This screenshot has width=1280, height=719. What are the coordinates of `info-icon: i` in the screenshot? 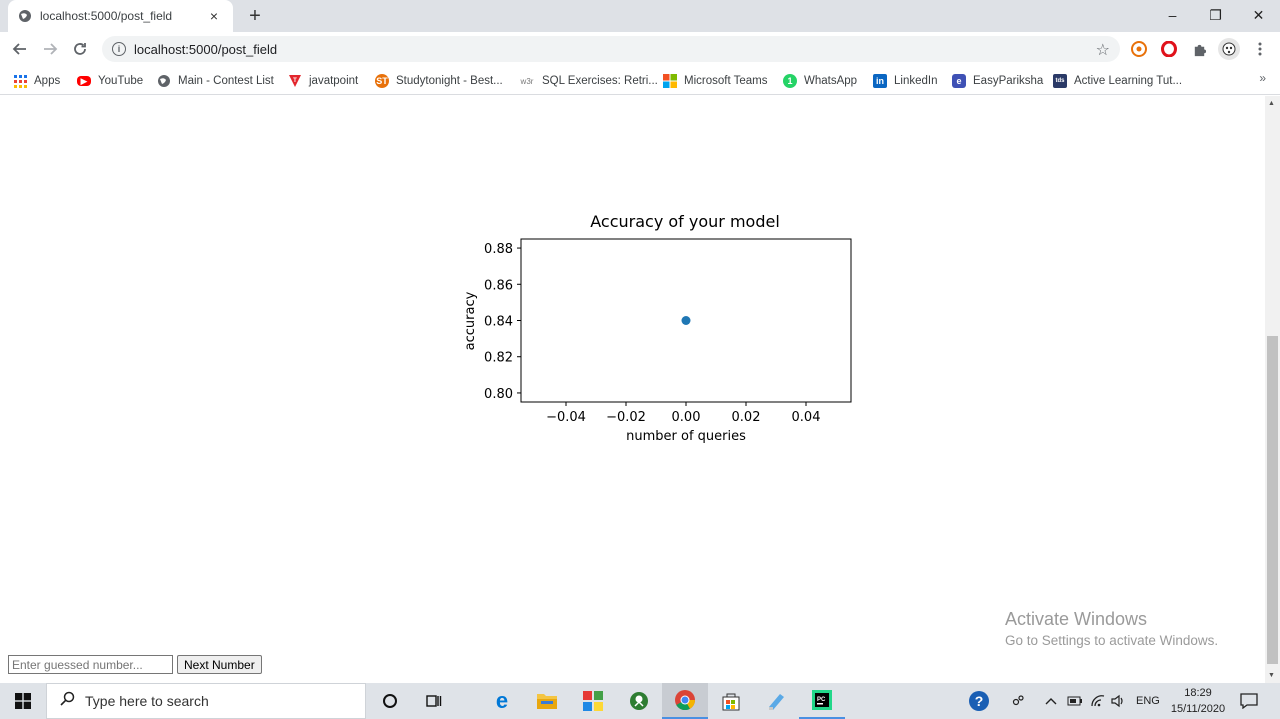 It's located at (119, 49).